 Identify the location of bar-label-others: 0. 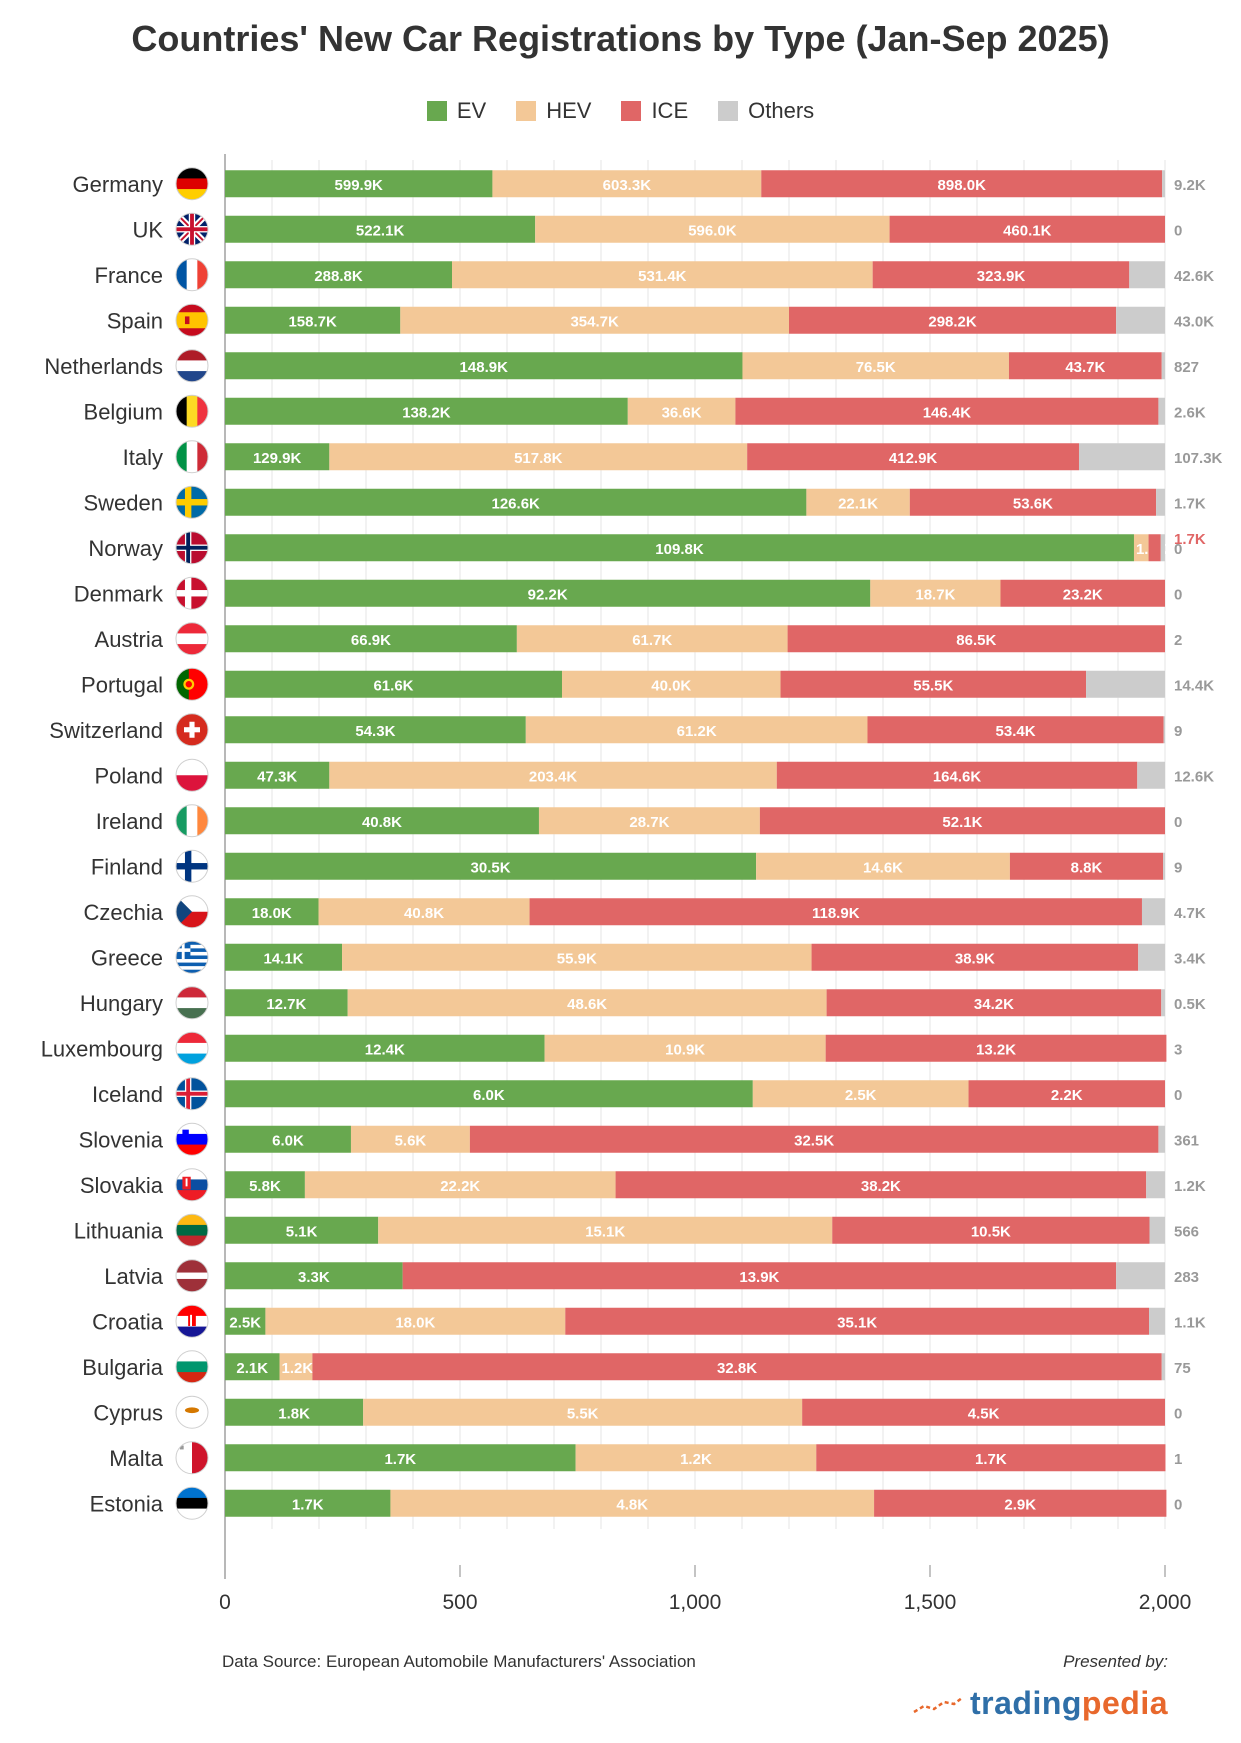
(1178, 1413).